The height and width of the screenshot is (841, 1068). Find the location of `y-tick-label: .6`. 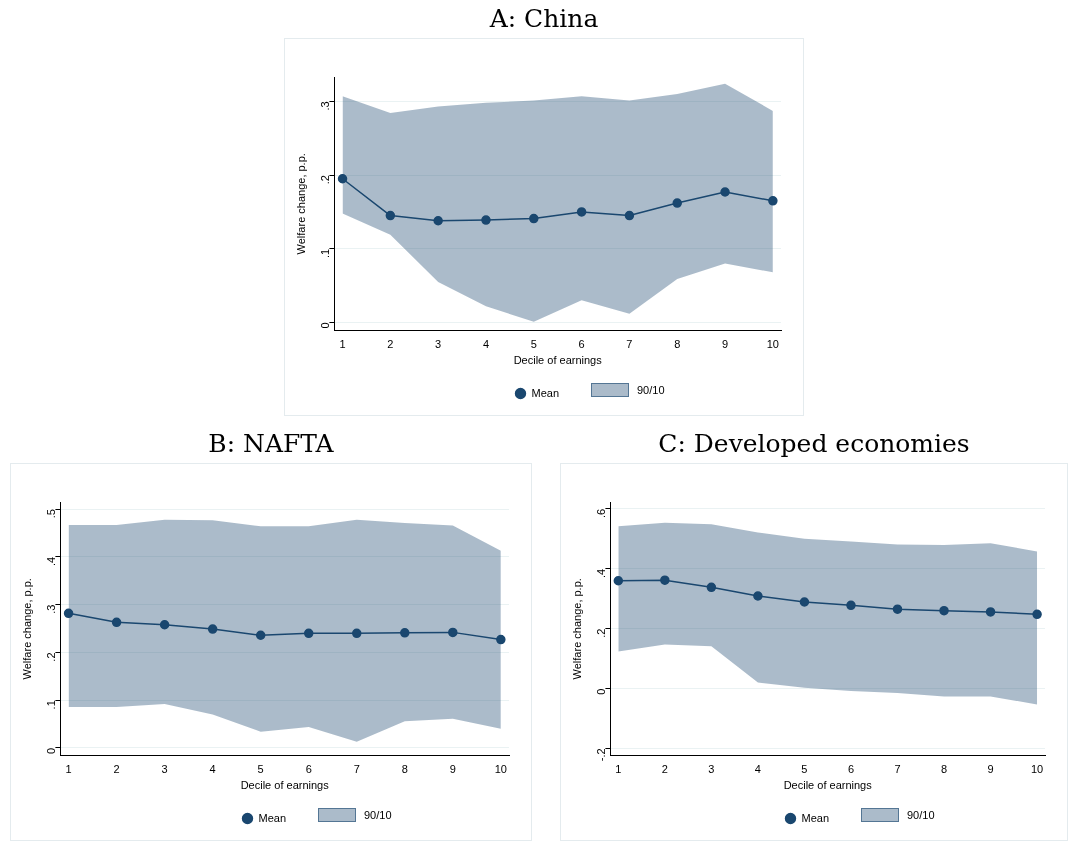

y-tick-label: .6 is located at coordinates (601, 513).